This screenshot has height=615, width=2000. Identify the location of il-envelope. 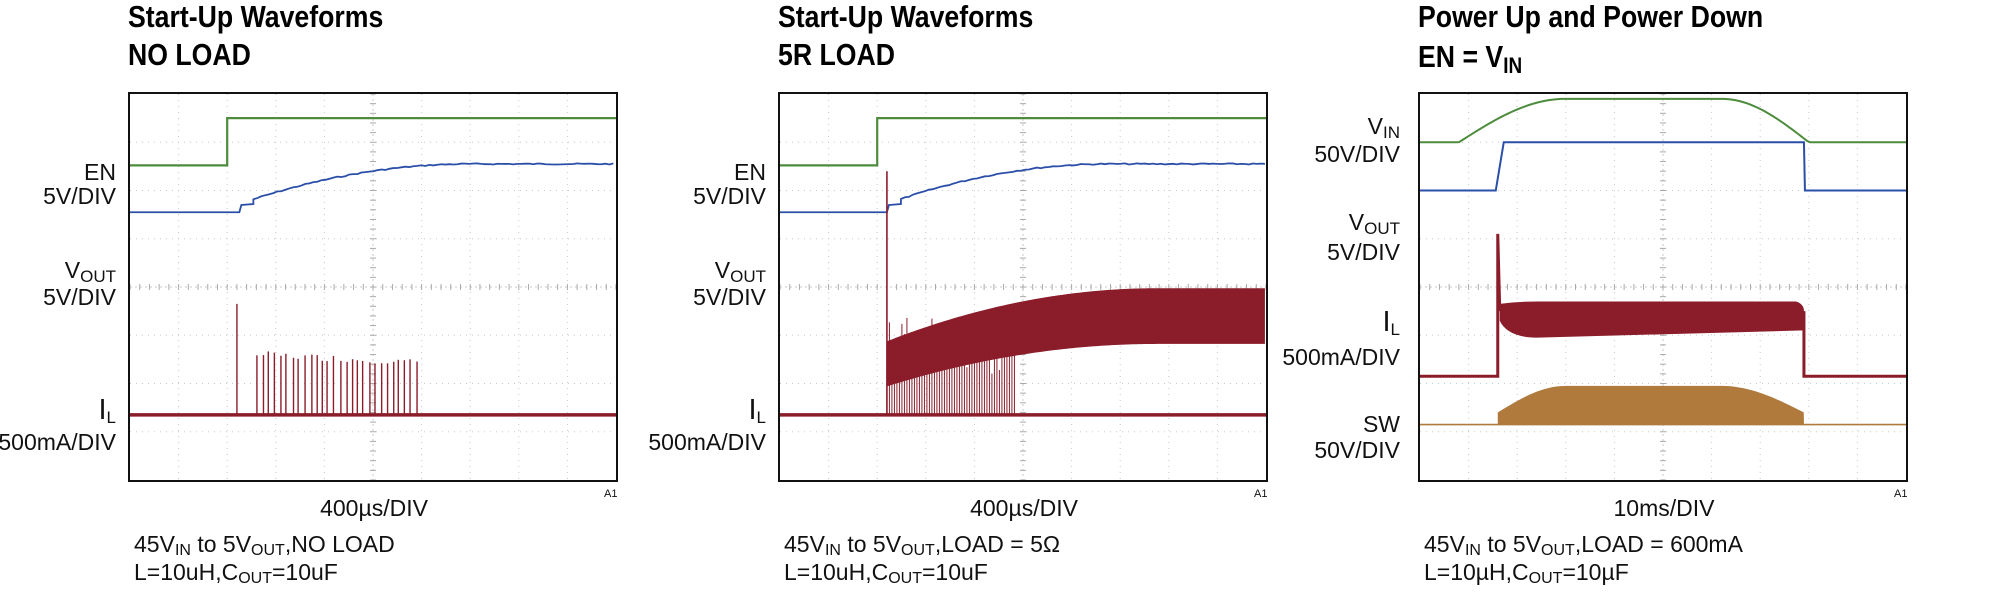
(1075, 337).